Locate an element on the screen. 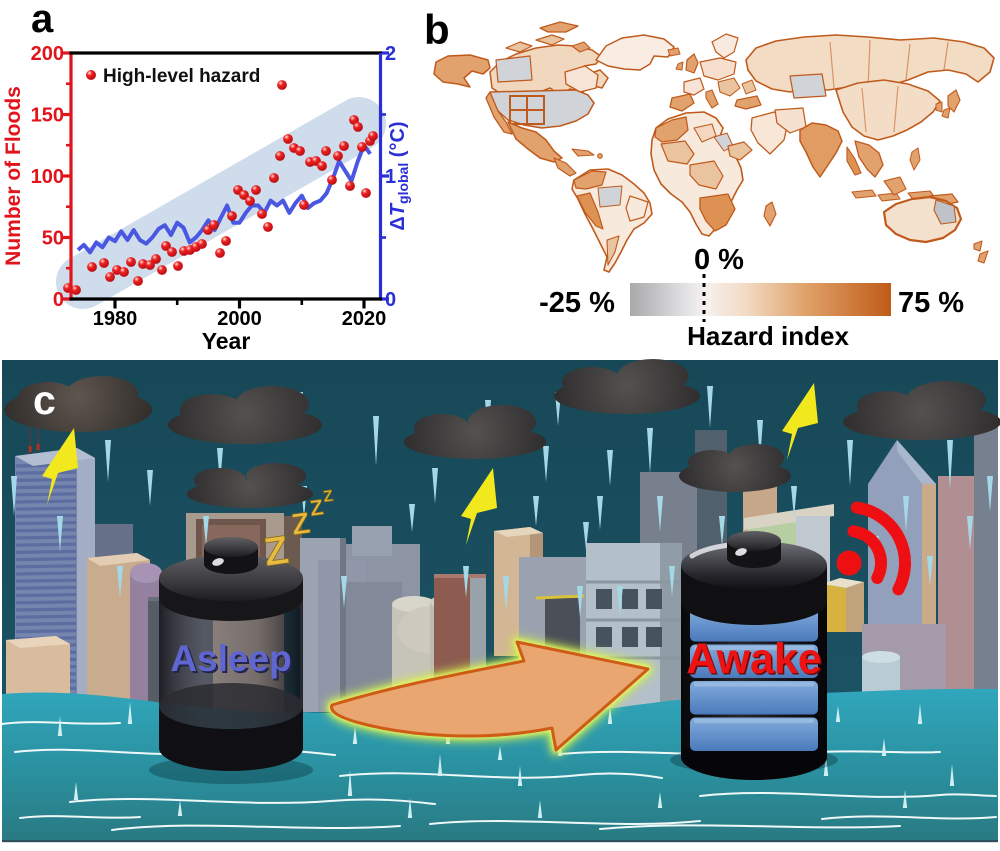 The height and width of the screenshot is (851, 1000). svg-text: b is located at coordinates (437, 29).